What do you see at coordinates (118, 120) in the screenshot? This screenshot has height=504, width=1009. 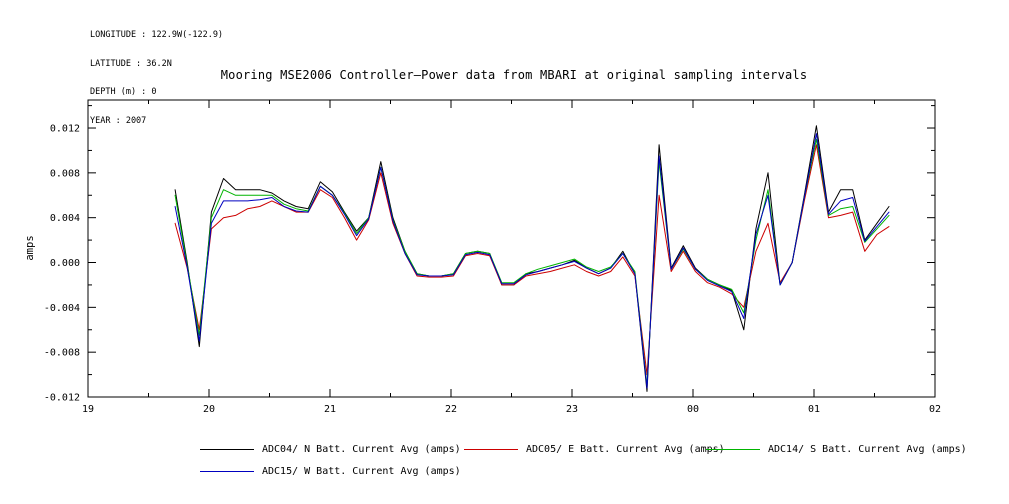 I see `header-year: YEAR : 2007` at bounding box center [118, 120].